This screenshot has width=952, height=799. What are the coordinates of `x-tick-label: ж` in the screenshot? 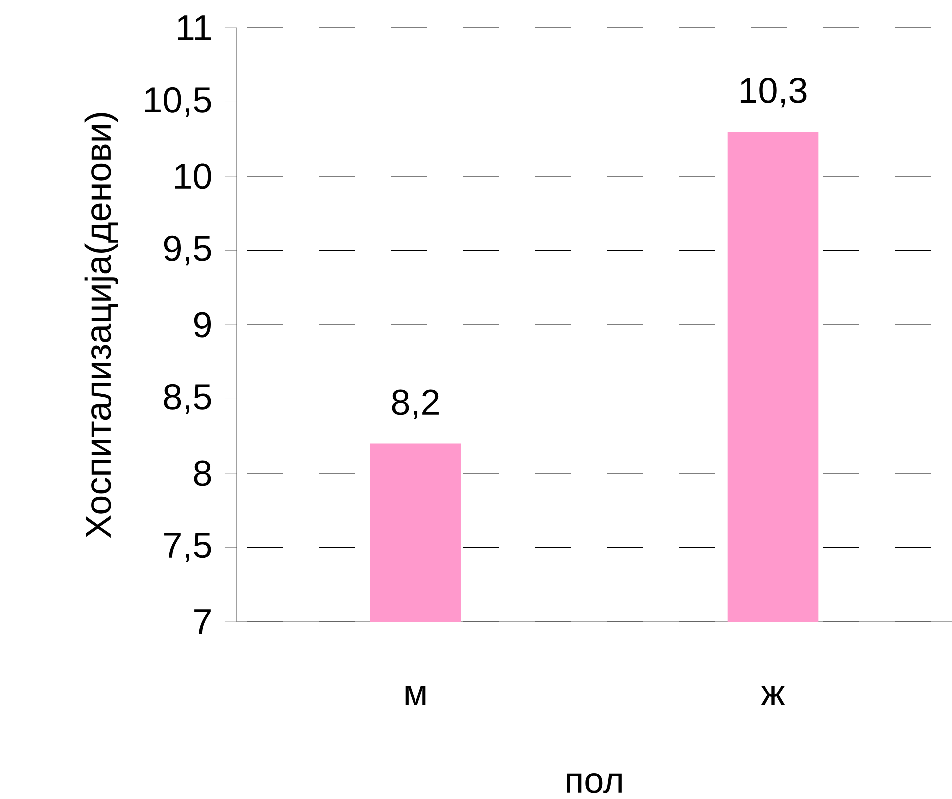 It's located at (773, 696).